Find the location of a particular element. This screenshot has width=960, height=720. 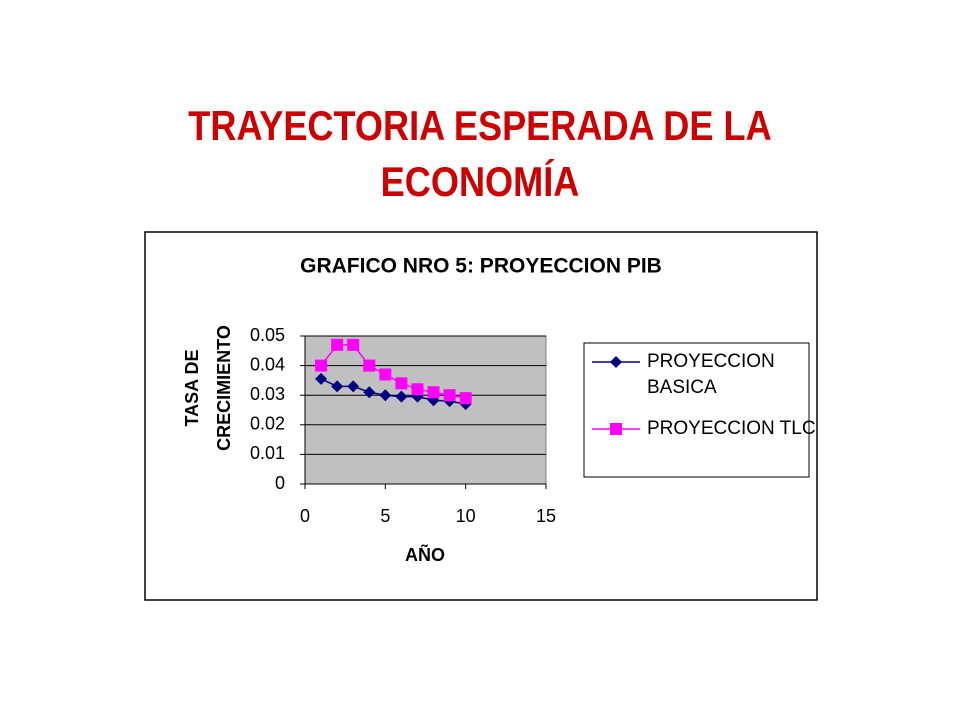

slide-title: TRAYECTORIA ESPERADA DE LA ECONOMÍA is located at coordinates (480, 153).